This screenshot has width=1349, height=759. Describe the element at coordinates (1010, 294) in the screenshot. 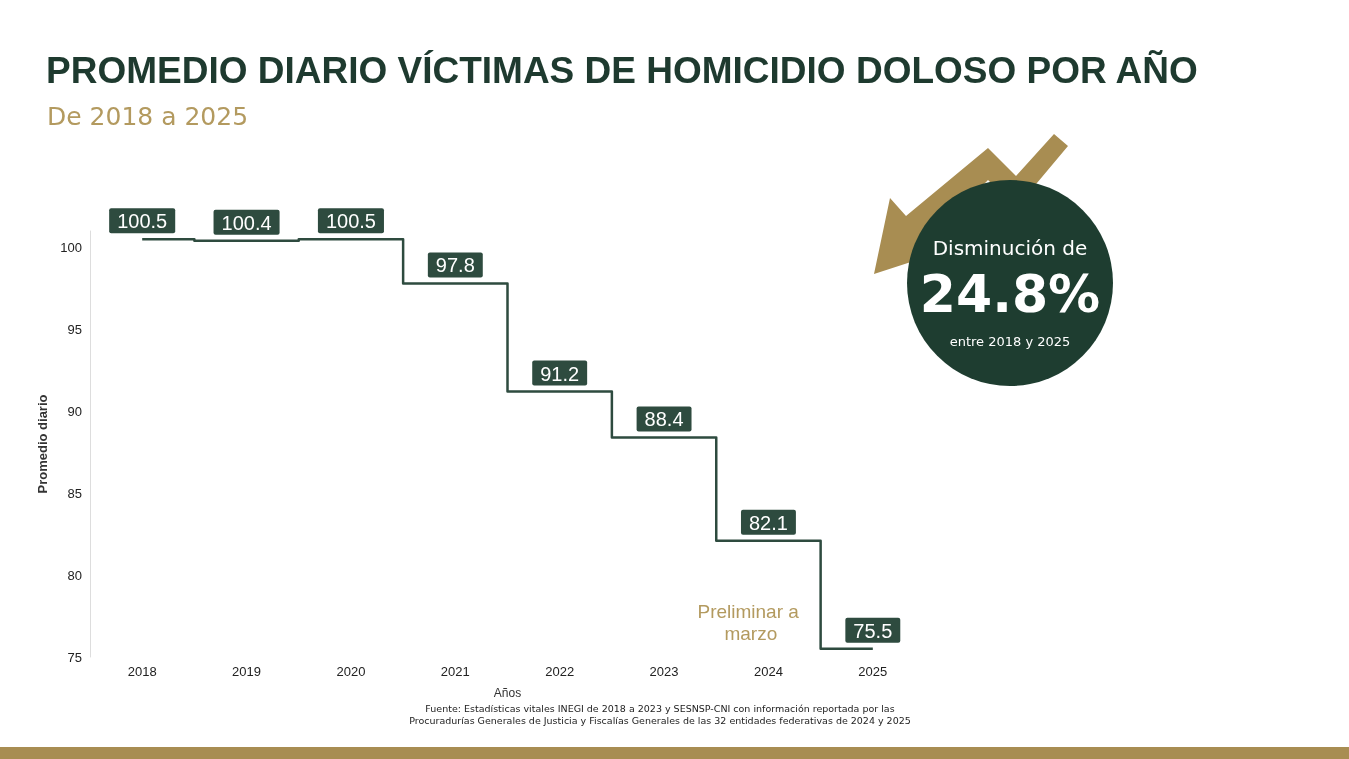

I see `annotation: 24.8%` at that location.